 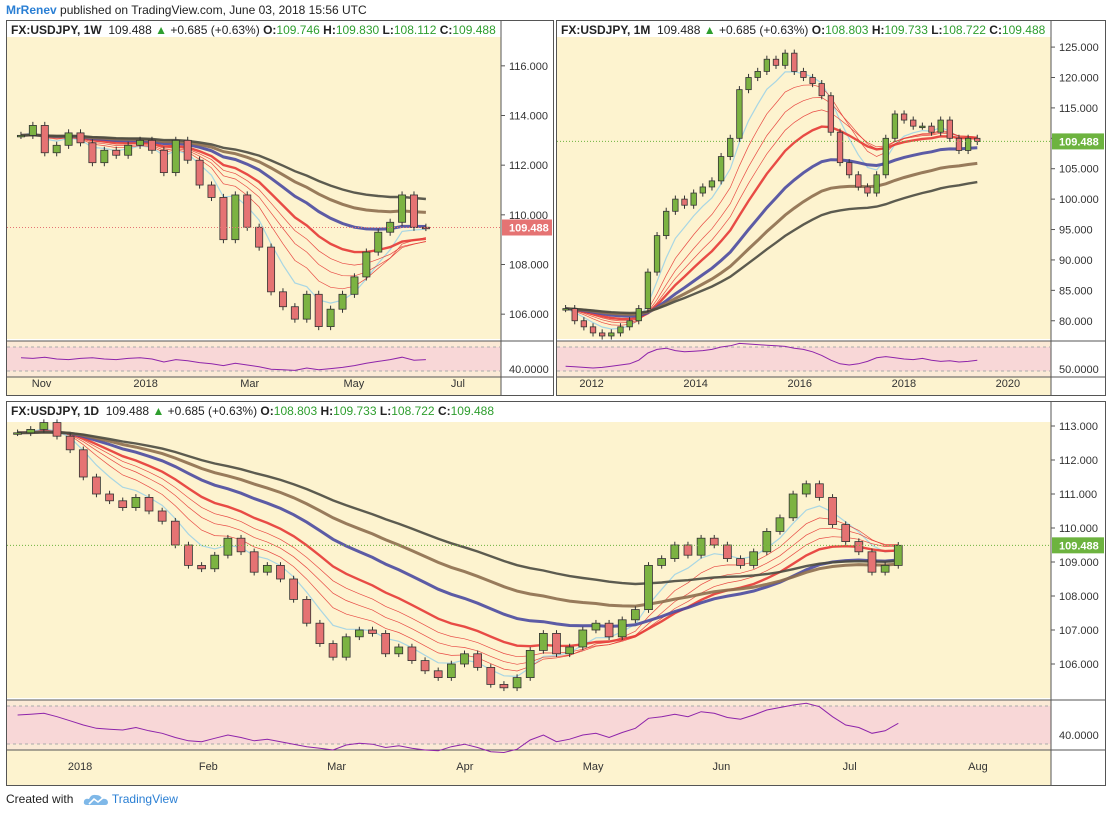 What do you see at coordinates (298, 30) in the screenshot?
I see `ohlc-value: 109.746` at bounding box center [298, 30].